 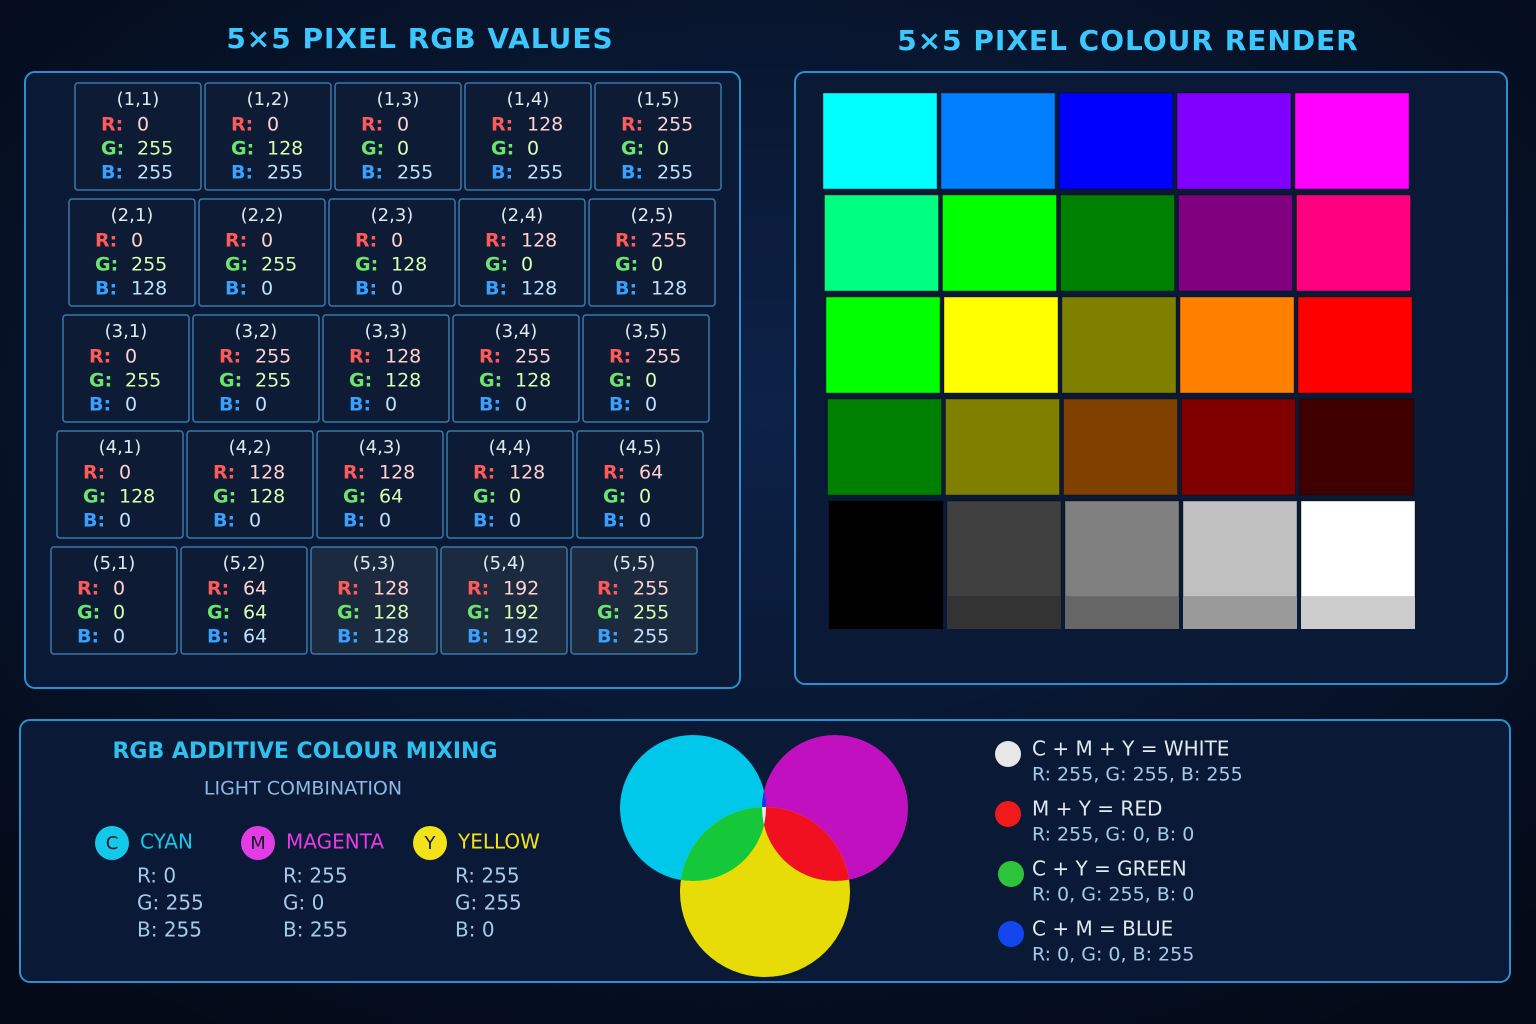 What do you see at coordinates (304, 751) in the screenshot?
I see `mixing-title: RGB ADDITIVE COLOUR MIXING` at bounding box center [304, 751].